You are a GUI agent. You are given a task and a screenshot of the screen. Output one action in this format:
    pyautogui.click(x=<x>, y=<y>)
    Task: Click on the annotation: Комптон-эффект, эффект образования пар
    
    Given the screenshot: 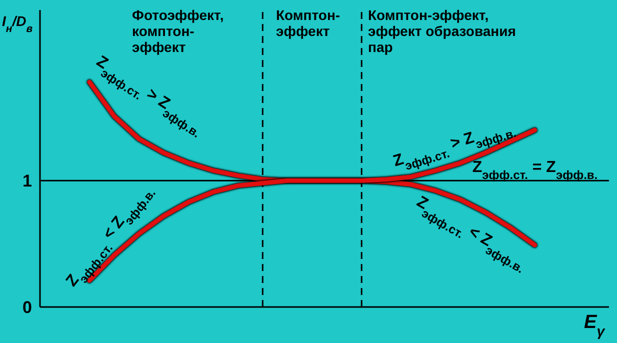 What is the action you would take?
    pyautogui.click(x=442, y=31)
    